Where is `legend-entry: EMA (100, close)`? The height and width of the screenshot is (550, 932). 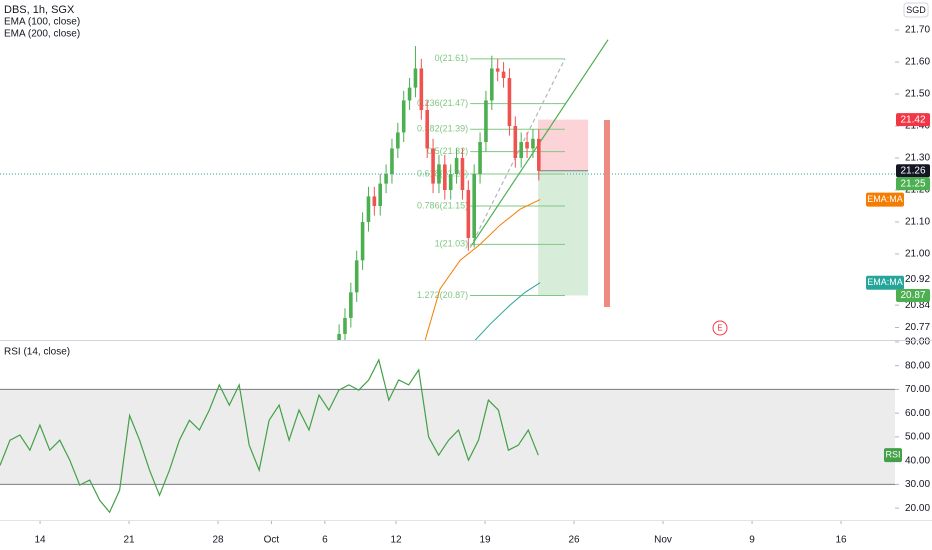
legend-entry: EMA (100, close) is located at coordinates (42, 22).